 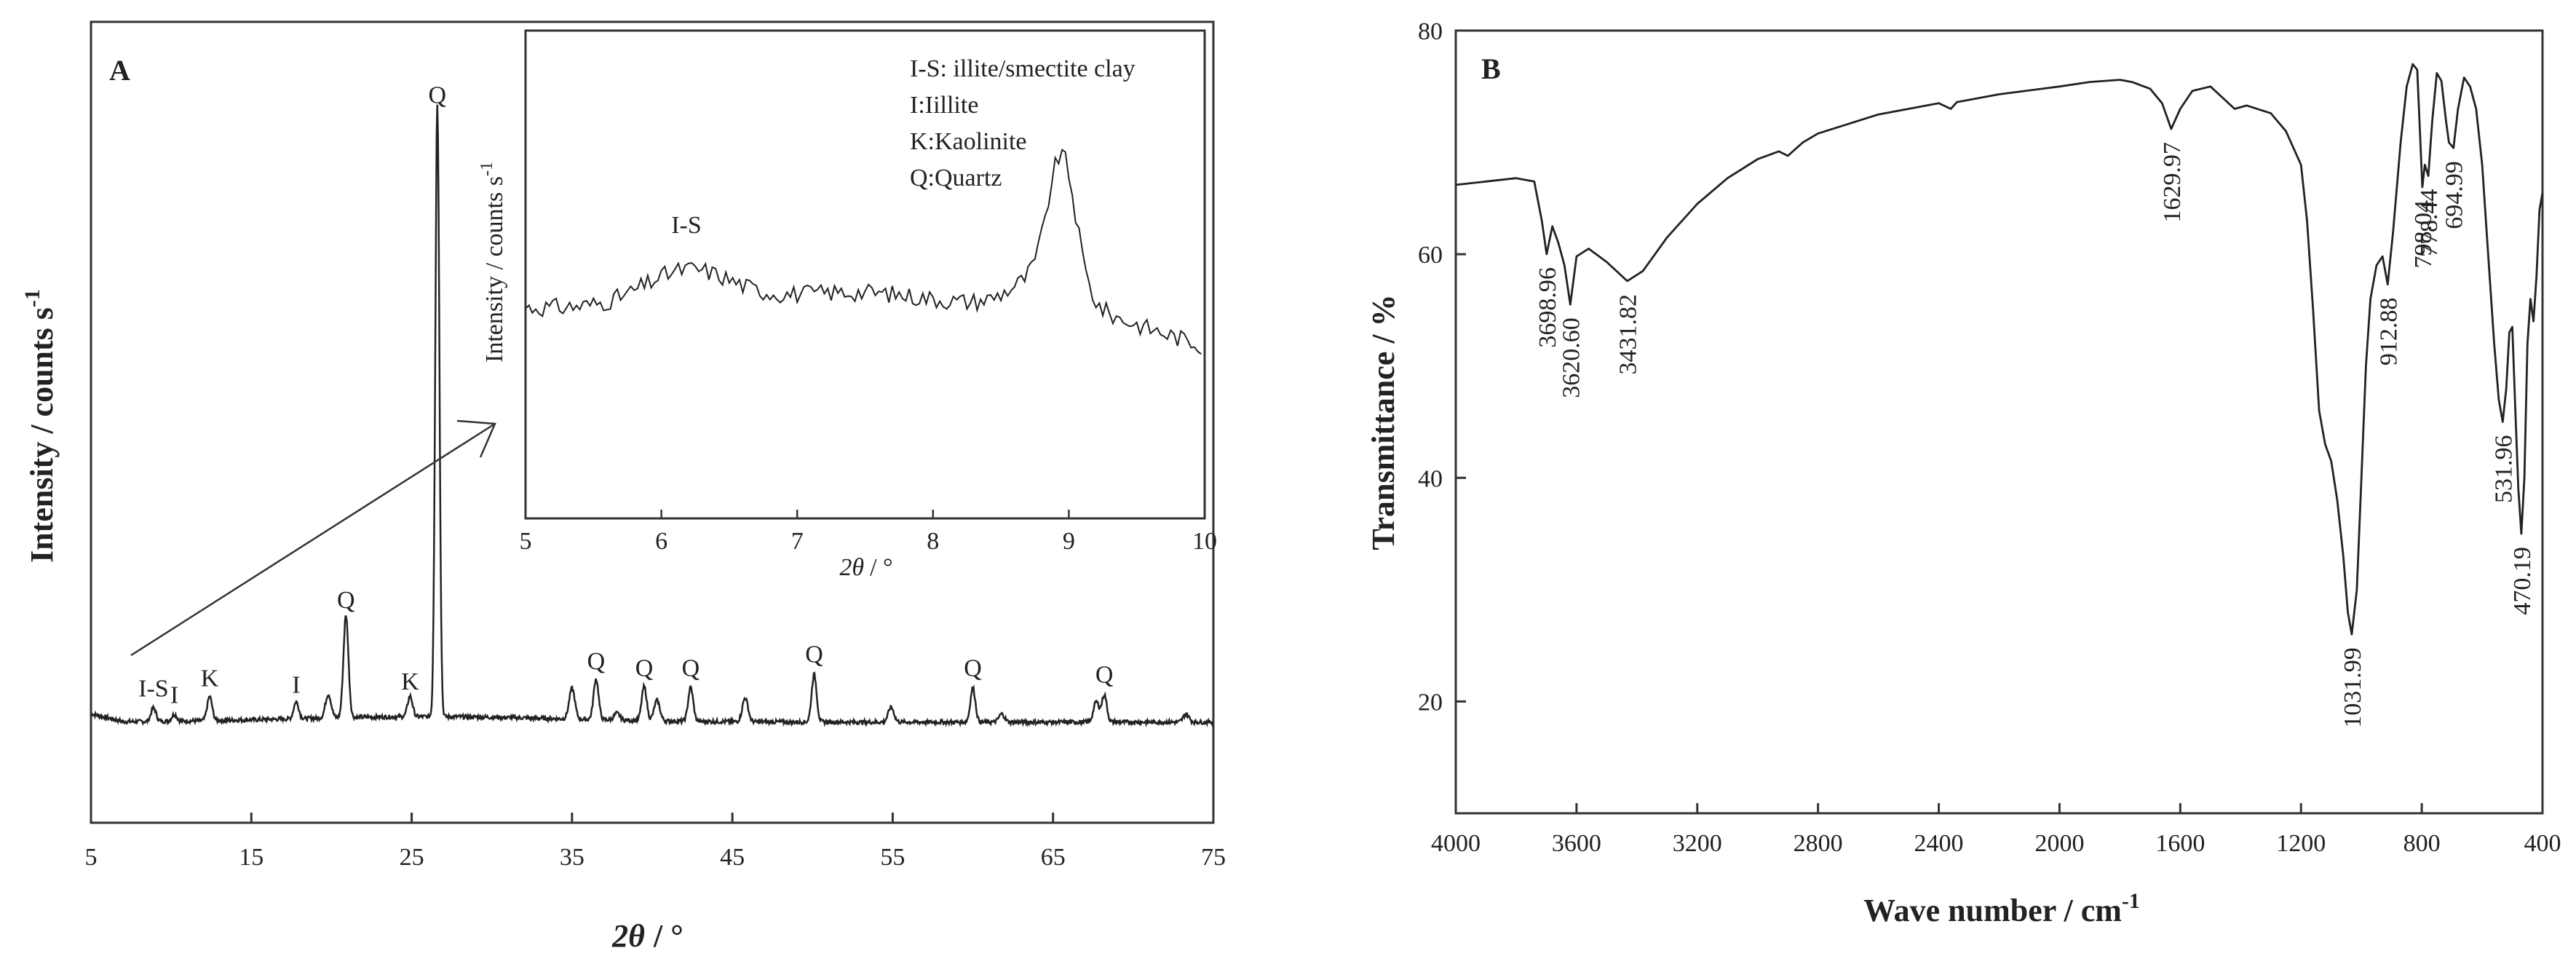 What do you see at coordinates (1430, 256) in the screenshot?
I see `panel-b-y-tick-label: 60` at bounding box center [1430, 256].